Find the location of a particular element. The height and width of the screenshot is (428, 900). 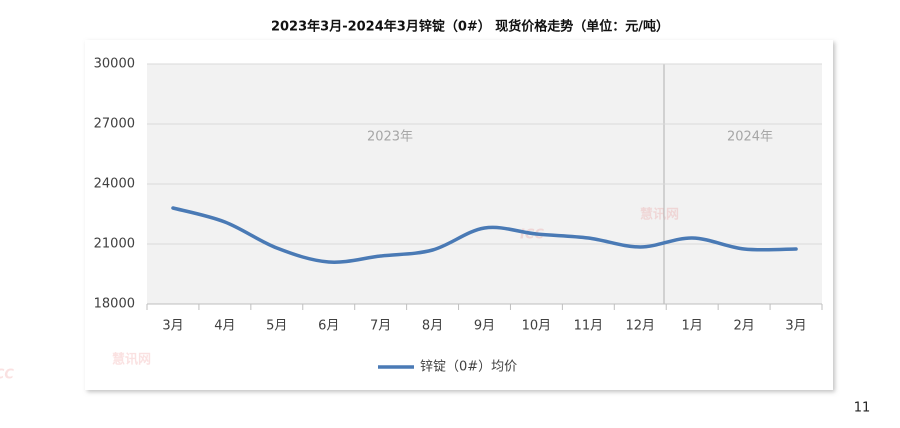

x-tick-label: 9月 is located at coordinates (484, 326).